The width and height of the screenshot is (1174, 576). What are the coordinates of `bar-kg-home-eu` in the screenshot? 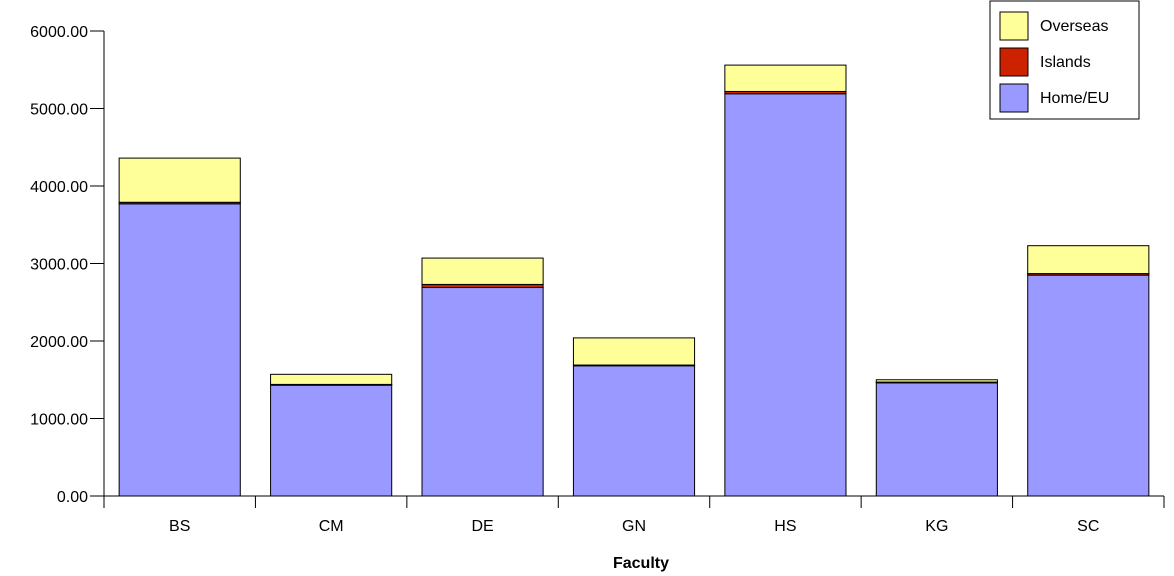 It's located at (936, 439).